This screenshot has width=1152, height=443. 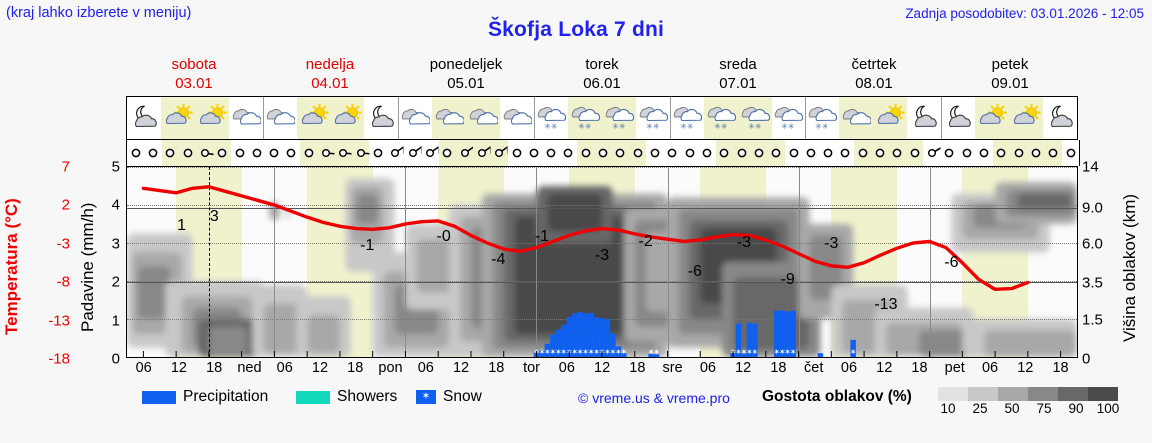 What do you see at coordinates (886, 305) in the screenshot?
I see `temperature-value-label: -13` at bounding box center [886, 305].